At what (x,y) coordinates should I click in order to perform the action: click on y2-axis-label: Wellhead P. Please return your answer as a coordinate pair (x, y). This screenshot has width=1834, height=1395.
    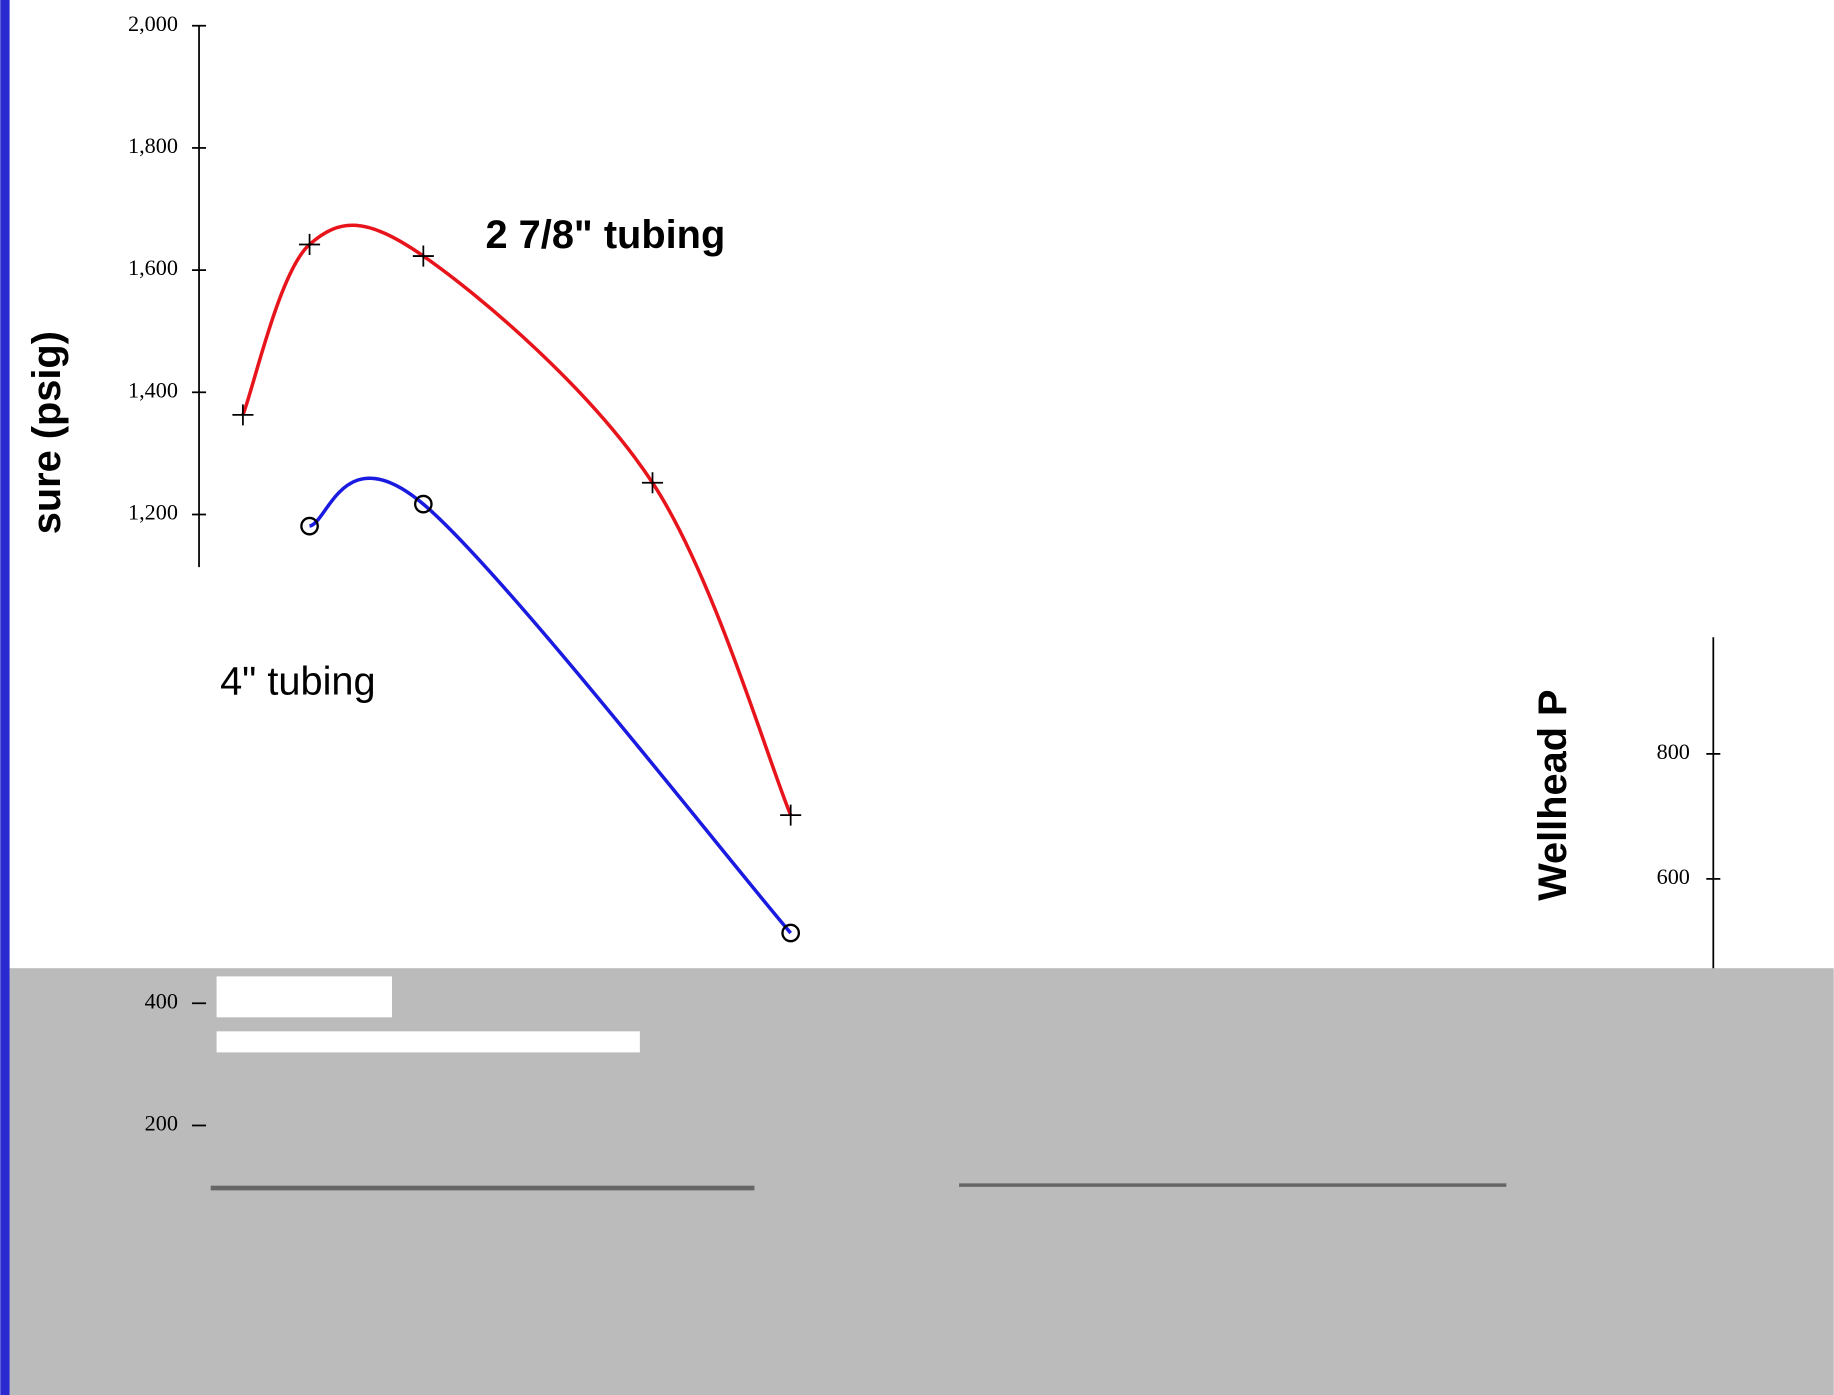
    Looking at the image, I should click on (1553, 794).